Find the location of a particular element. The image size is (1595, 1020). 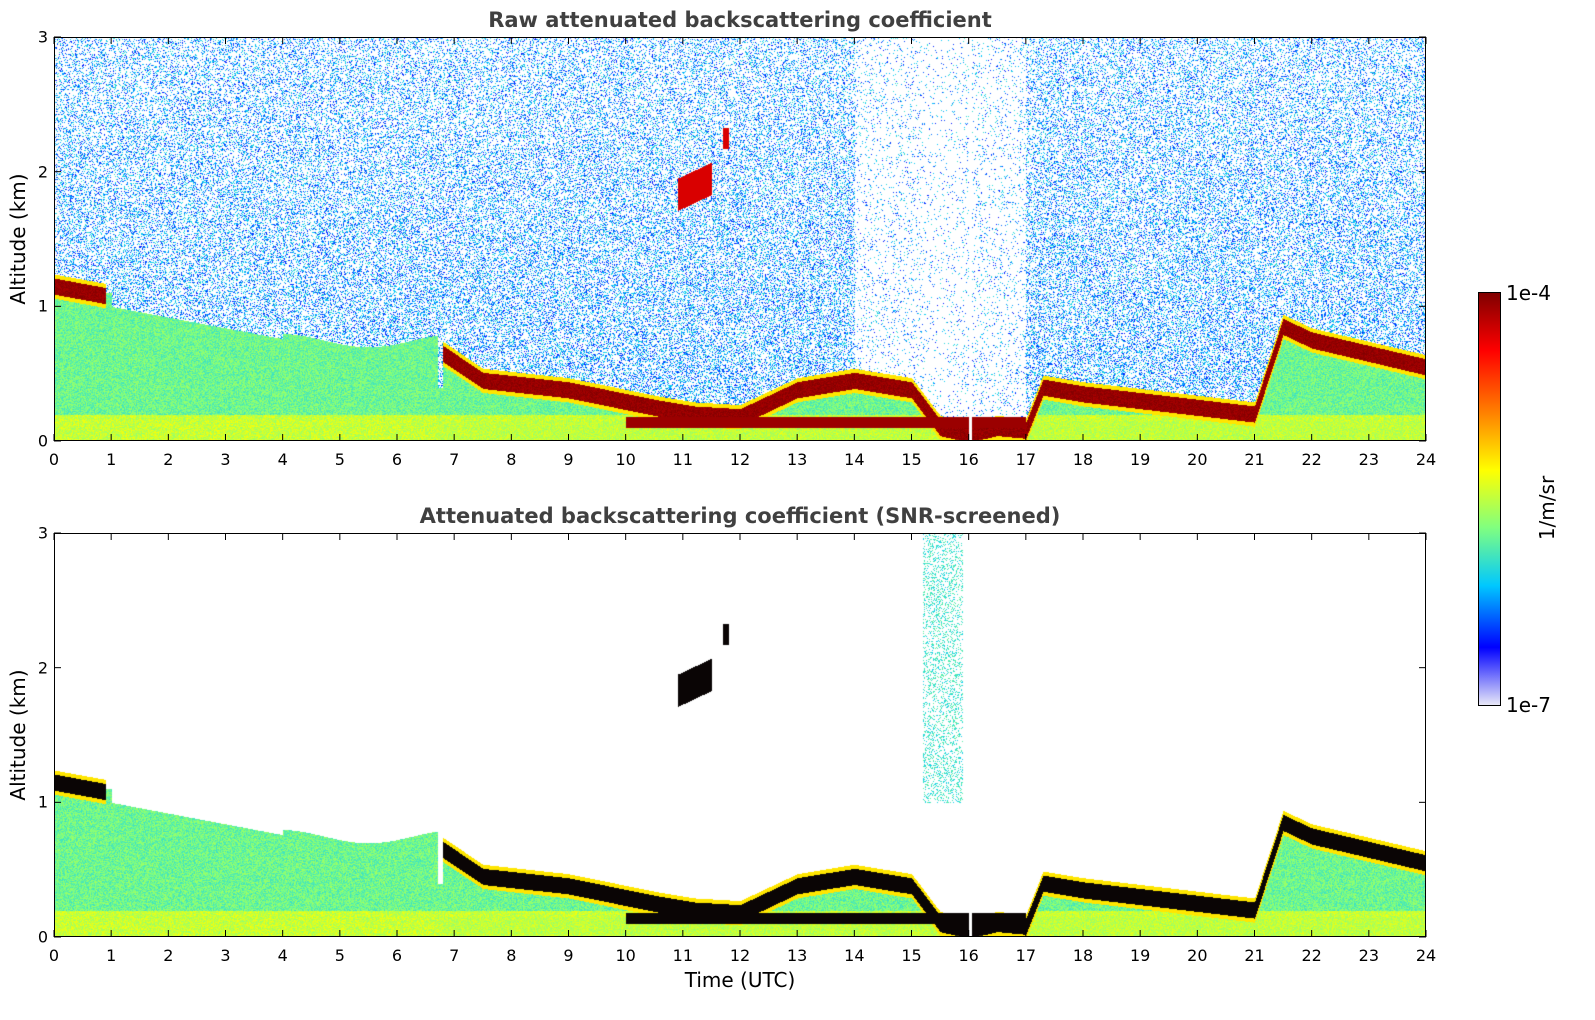

colorbar-max-label: 1e-4 is located at coordinates (1528, 293).